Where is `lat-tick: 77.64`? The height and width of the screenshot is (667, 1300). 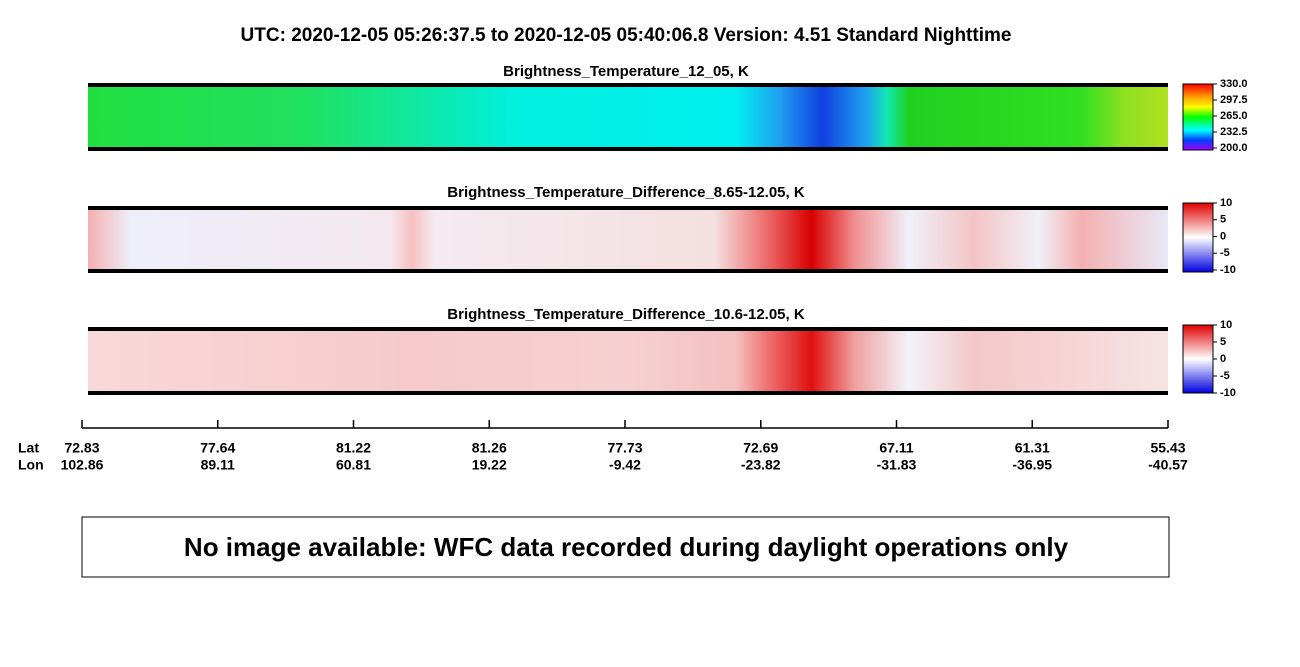
lat-tick: 77.64 is located at coordinates (217, 448).